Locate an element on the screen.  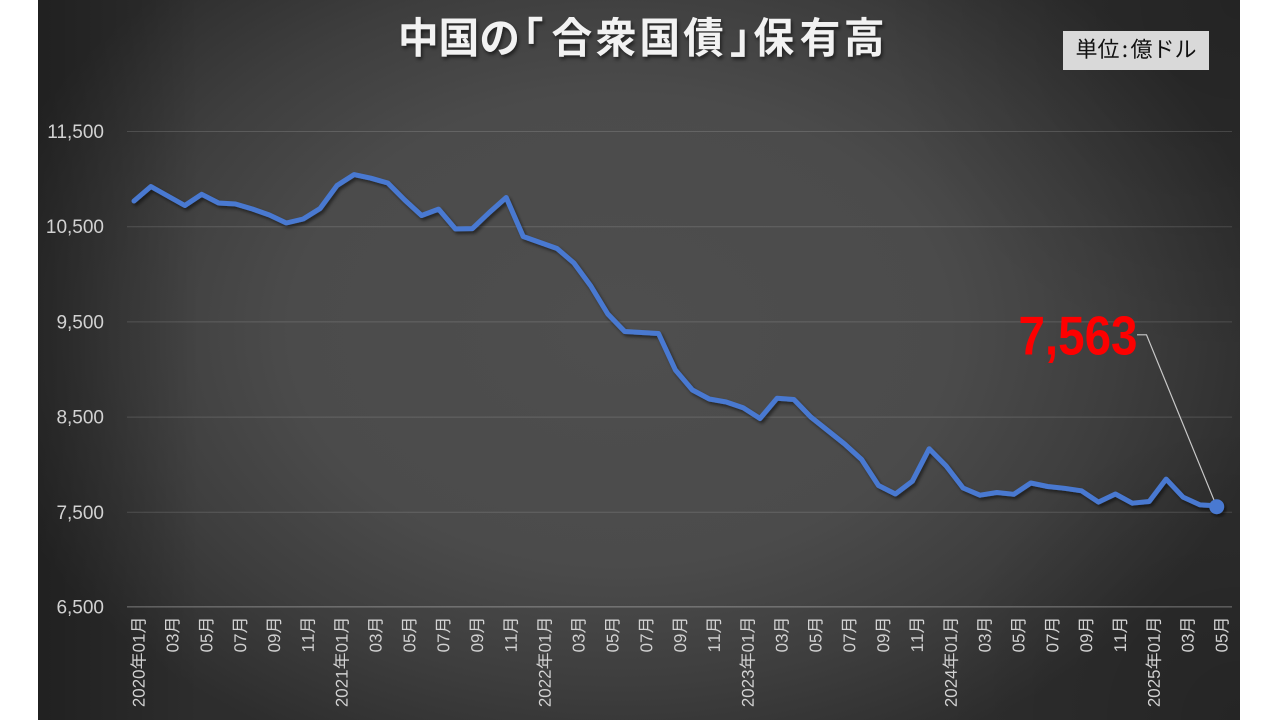
svg-text: 11,500 is located at coordinates (75, 132).